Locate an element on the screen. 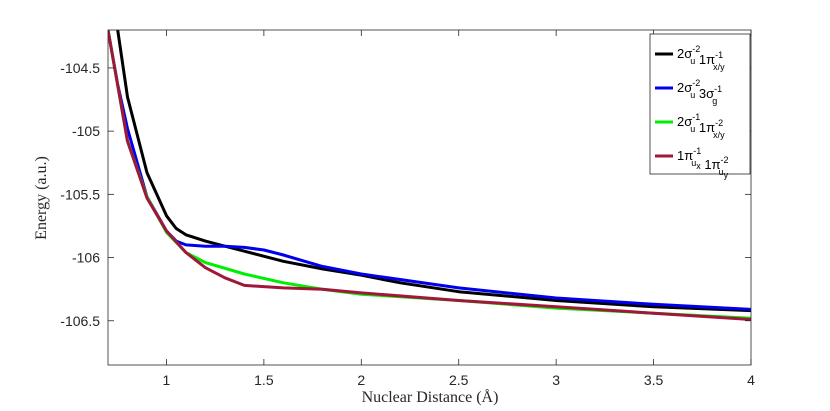 This screenshot has height=411, width=830. x-tick-label: 1.5 is located at coordinates (264, 380).